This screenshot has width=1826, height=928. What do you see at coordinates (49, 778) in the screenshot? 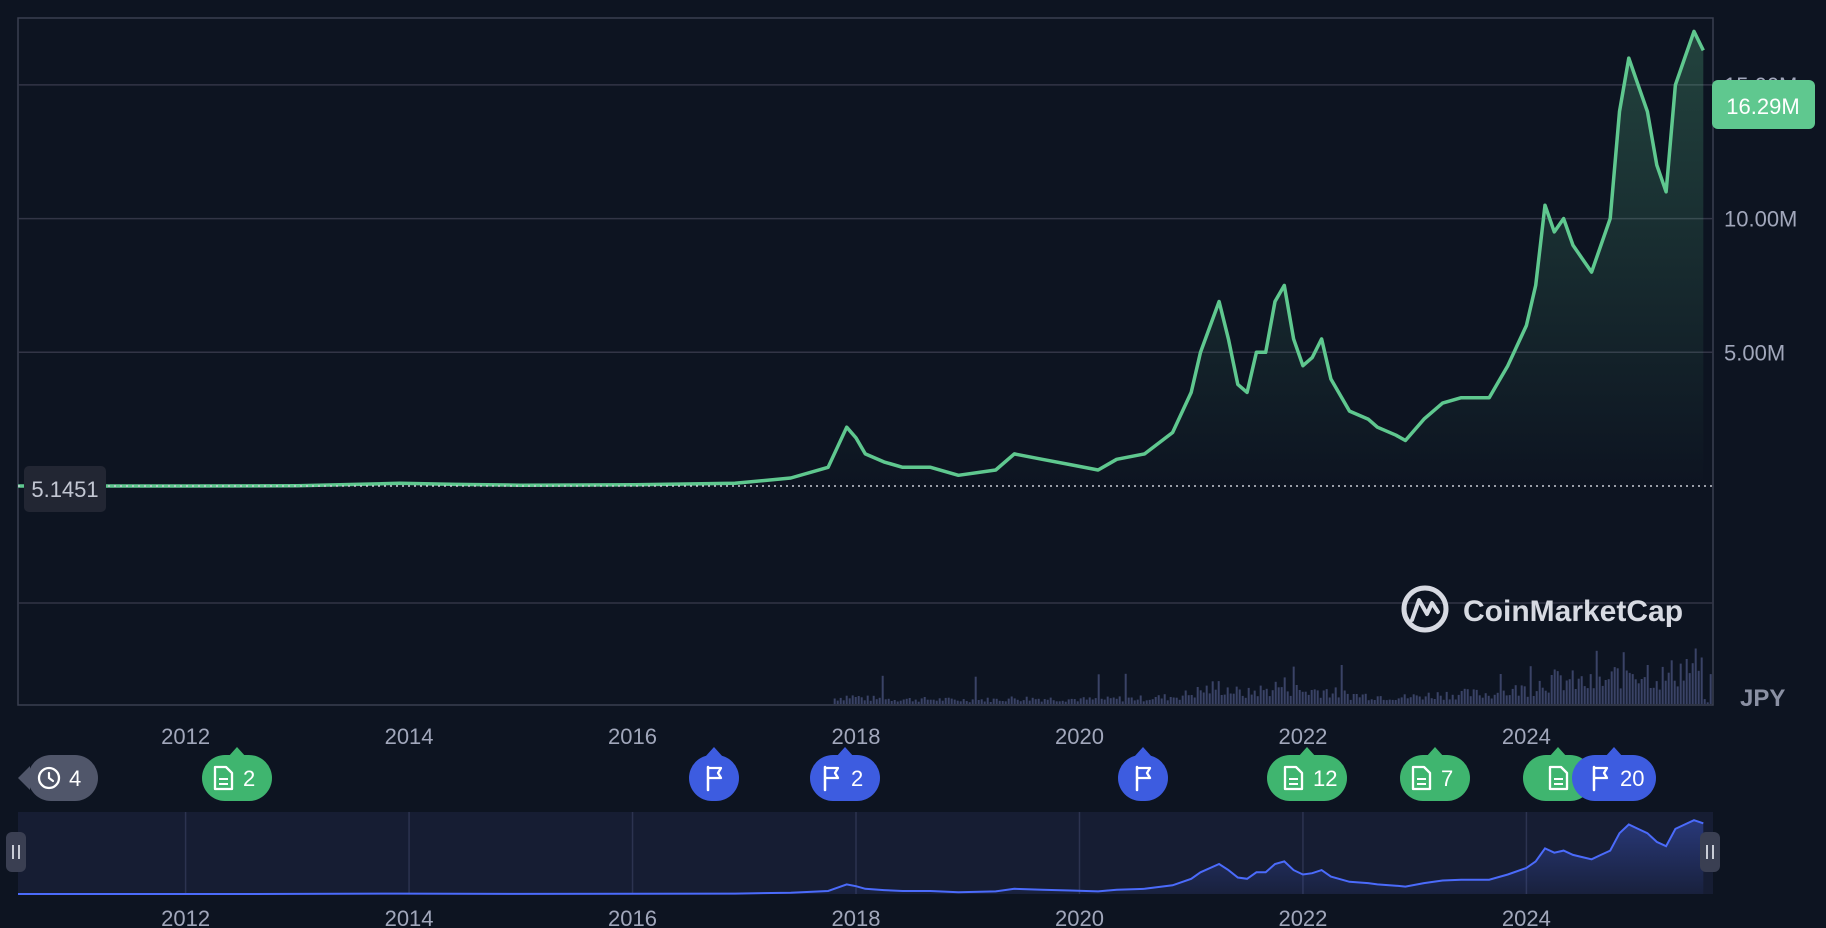
I see `history-icon` at bounding box center [49, 778].